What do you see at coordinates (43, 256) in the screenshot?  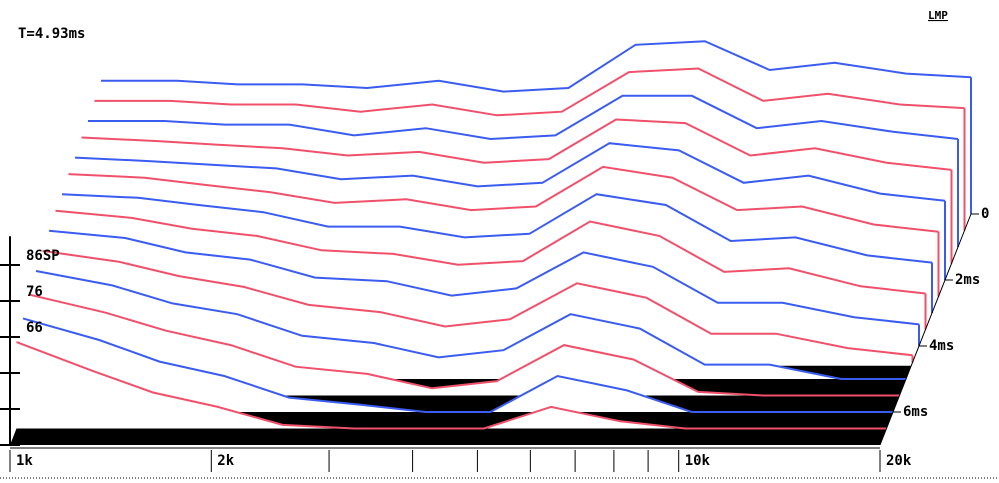 I see `z-tick-label: 86SP` at bounding box center [43, 256].